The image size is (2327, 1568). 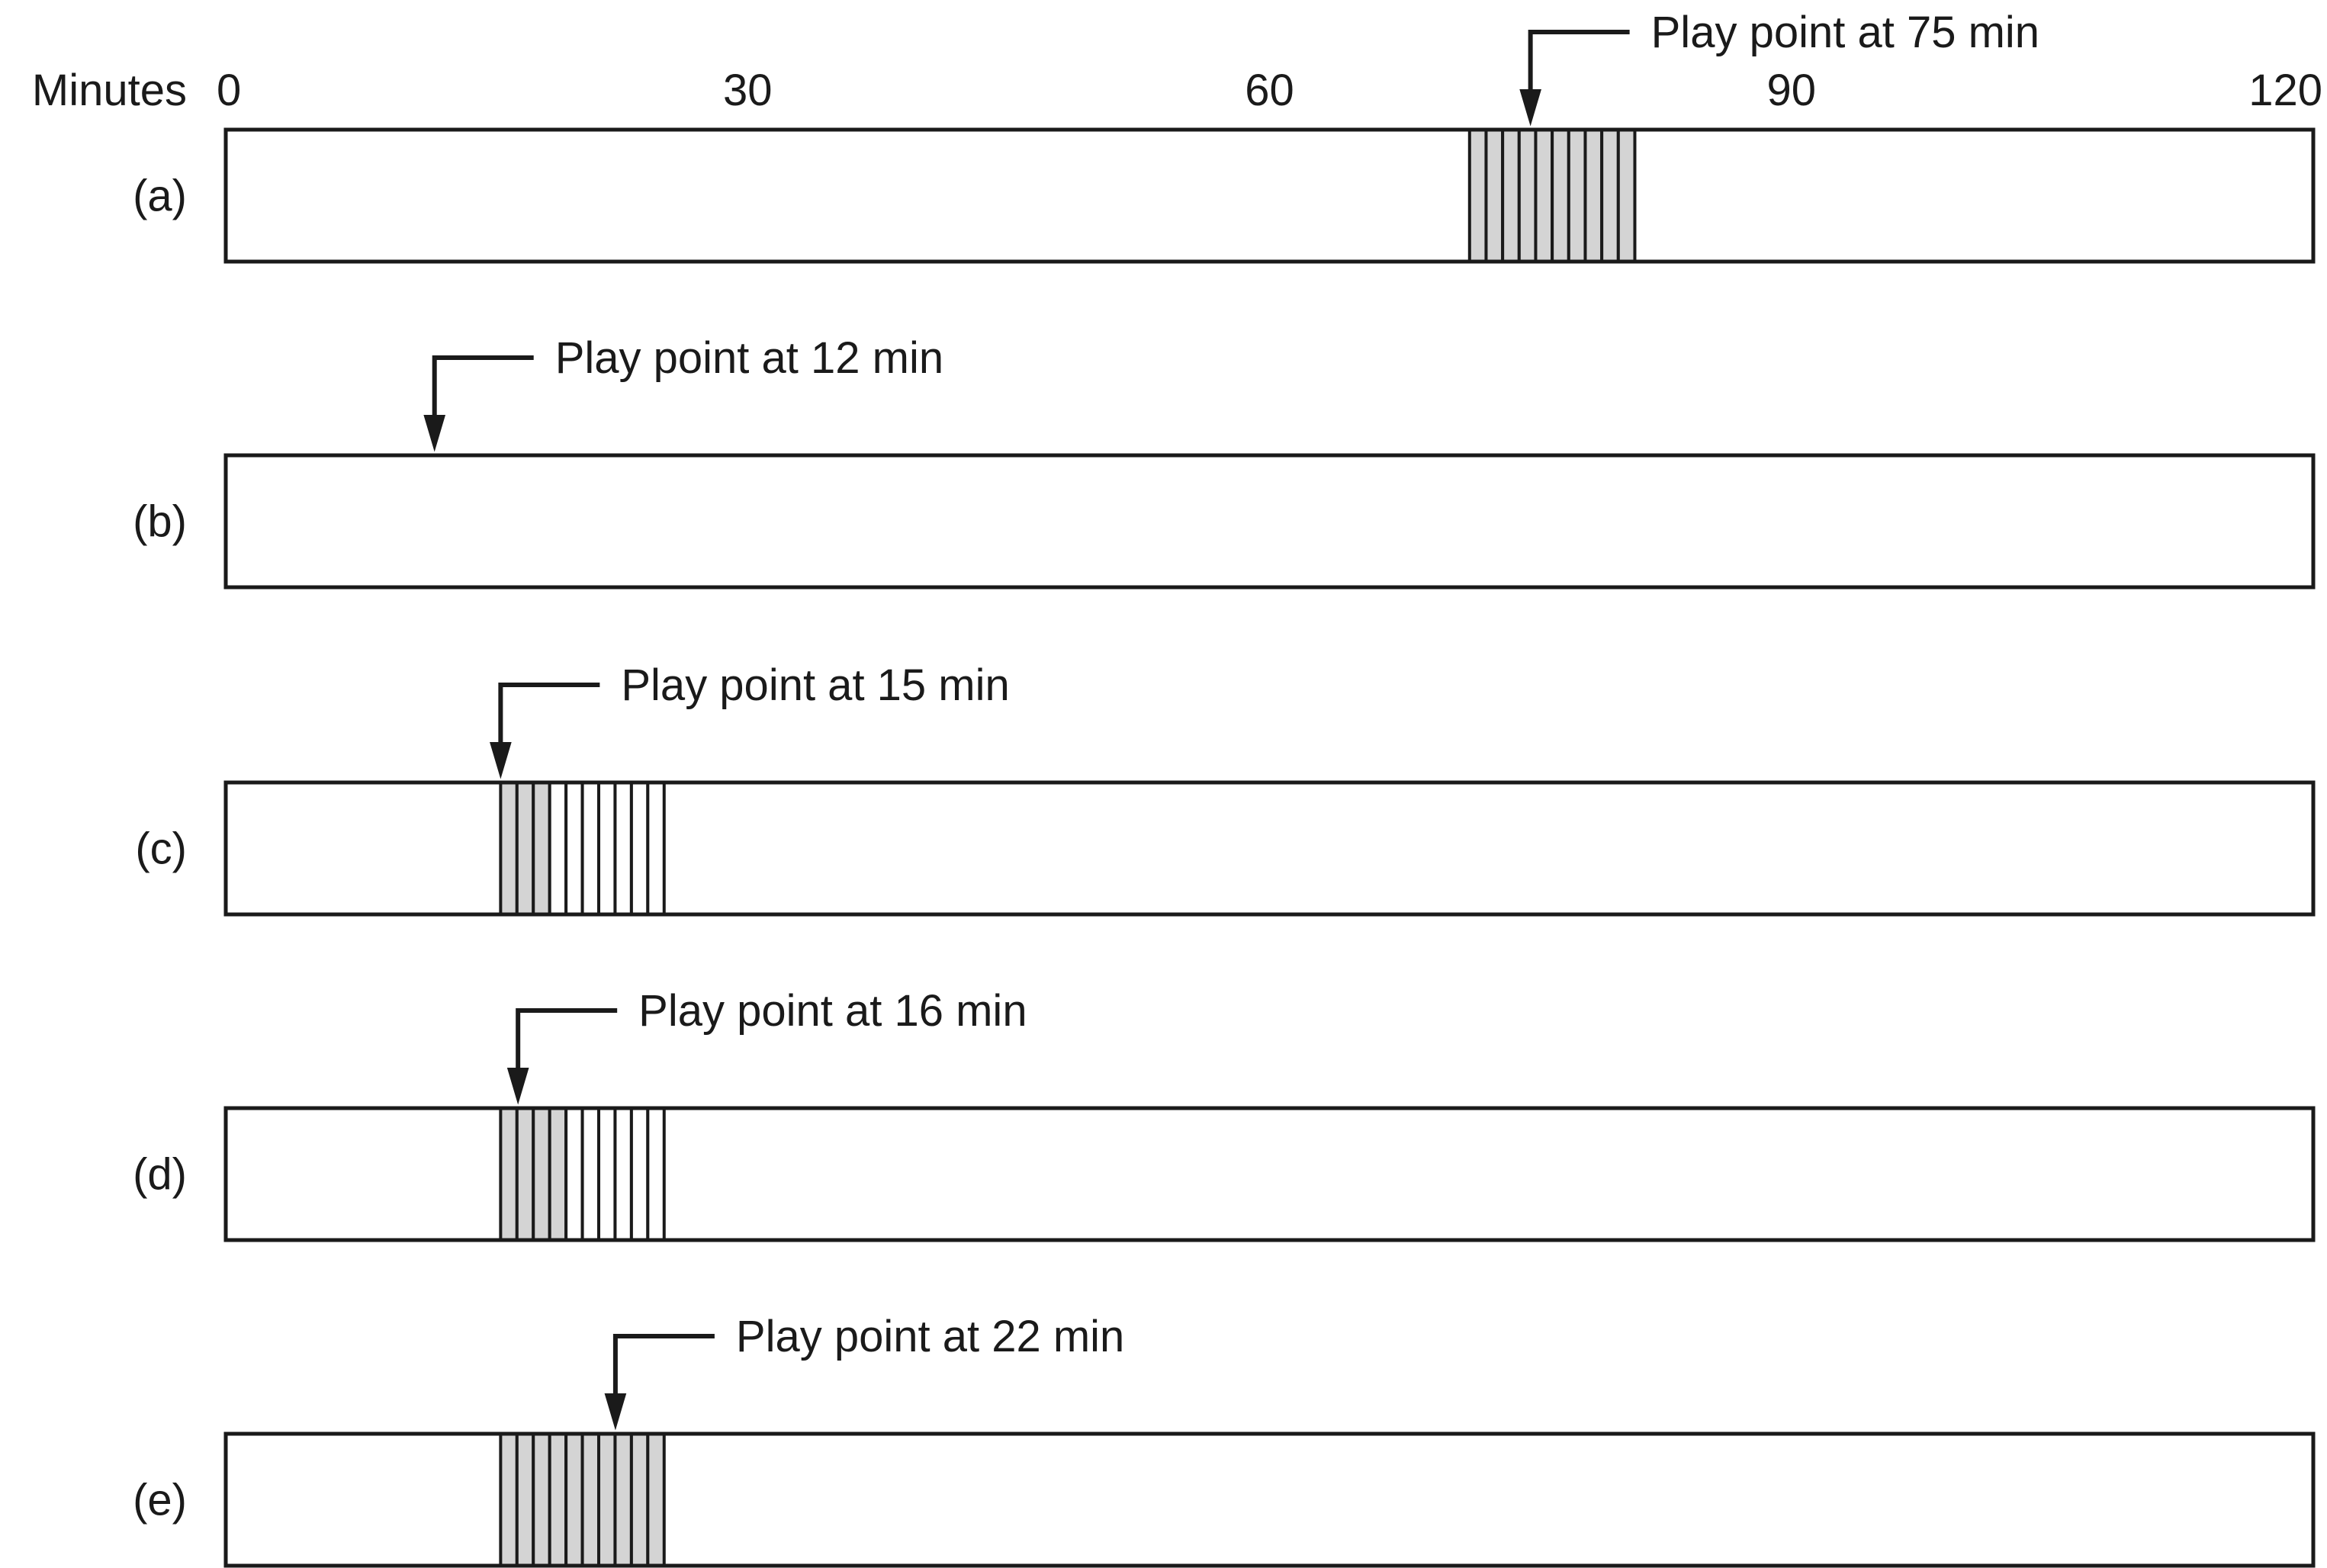 I want to click on axis-tick-label: 90, so click(x=1791, y=90).